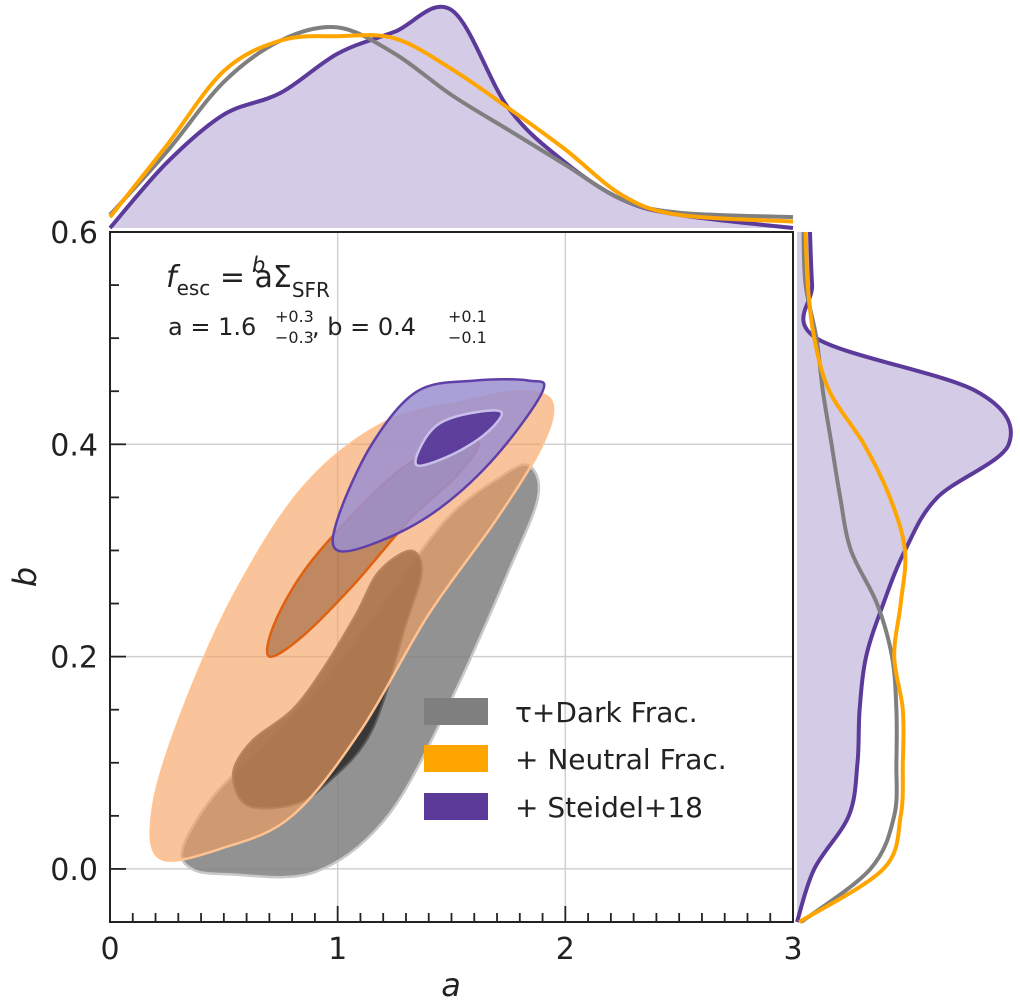 The width and height of the screenshot is (1020, 1003). I want to click on y-tick-label: 0.0, so click(74, 870).